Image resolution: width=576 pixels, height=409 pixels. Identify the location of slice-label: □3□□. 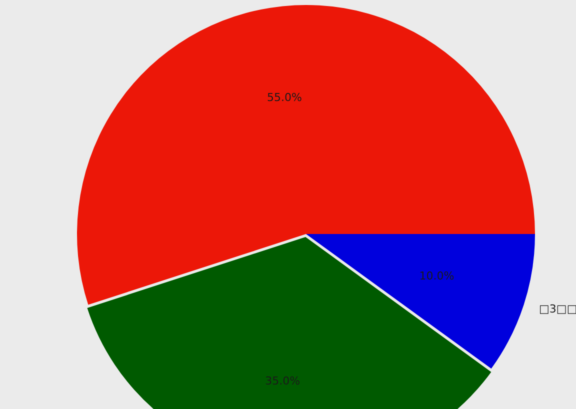
(557, 309).